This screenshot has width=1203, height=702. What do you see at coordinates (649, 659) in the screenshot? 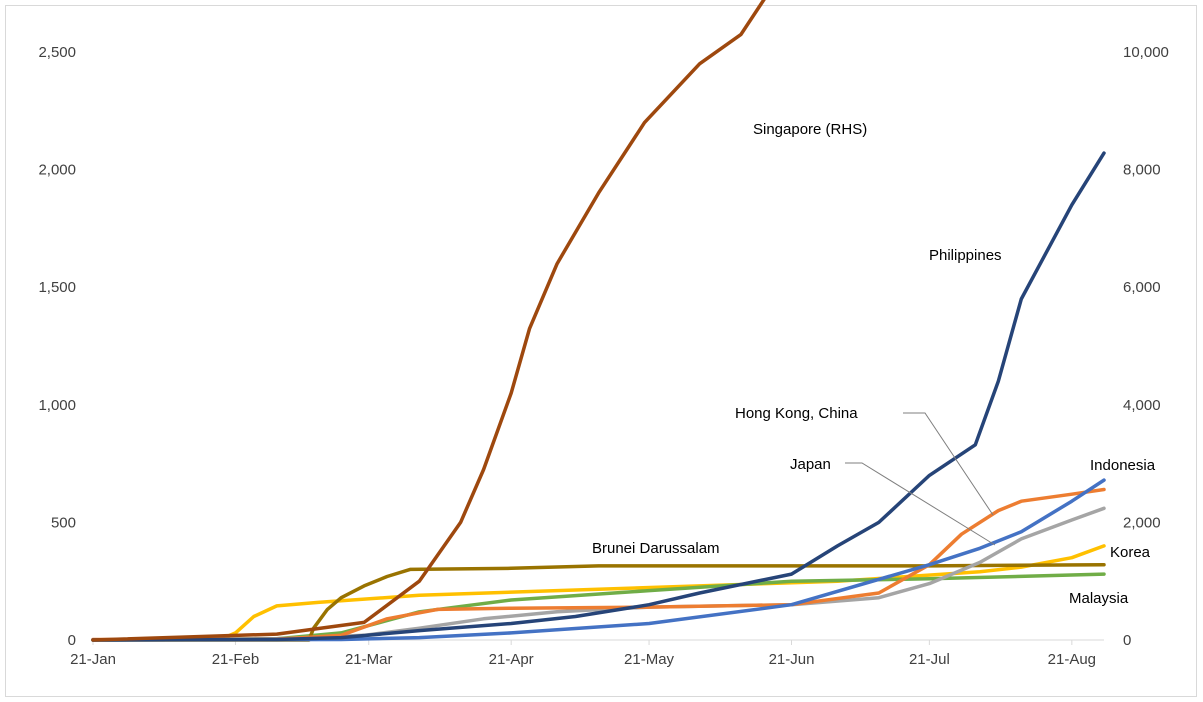
I see `x-tick-label: 21-May` at bounding box center [649, 659].